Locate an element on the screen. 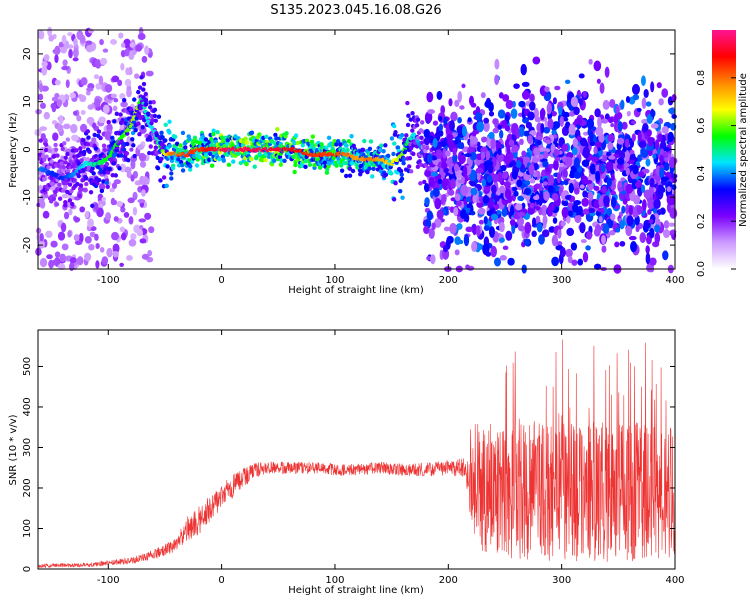 The height and width of the screenshot is (600, 750). colorbar-tick-label: 0.6 is located at coordinates (701, 126).